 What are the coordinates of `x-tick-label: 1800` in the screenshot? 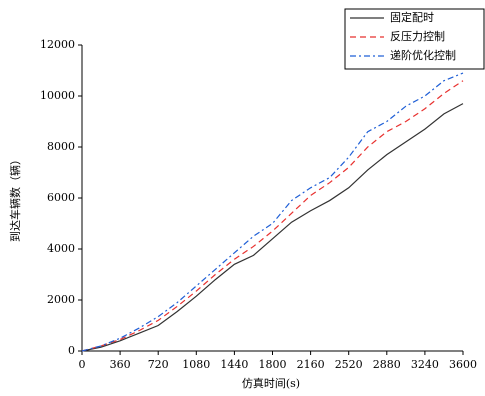 It's located at (273, 364).